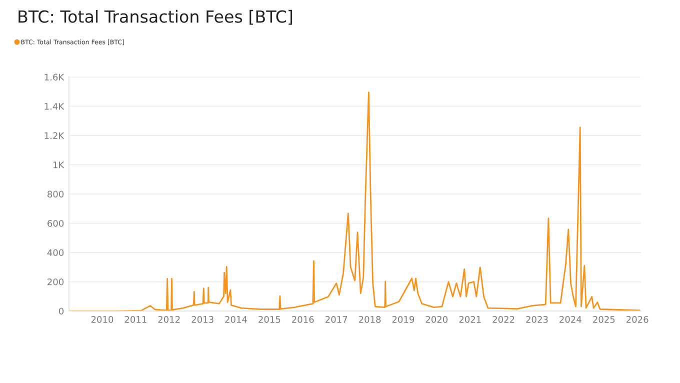 The width and height of the screenshot is (680, 383). Describe the element at coordinates (55, 252) in the screenshot. I see `y-tick-label: 400` at that location.